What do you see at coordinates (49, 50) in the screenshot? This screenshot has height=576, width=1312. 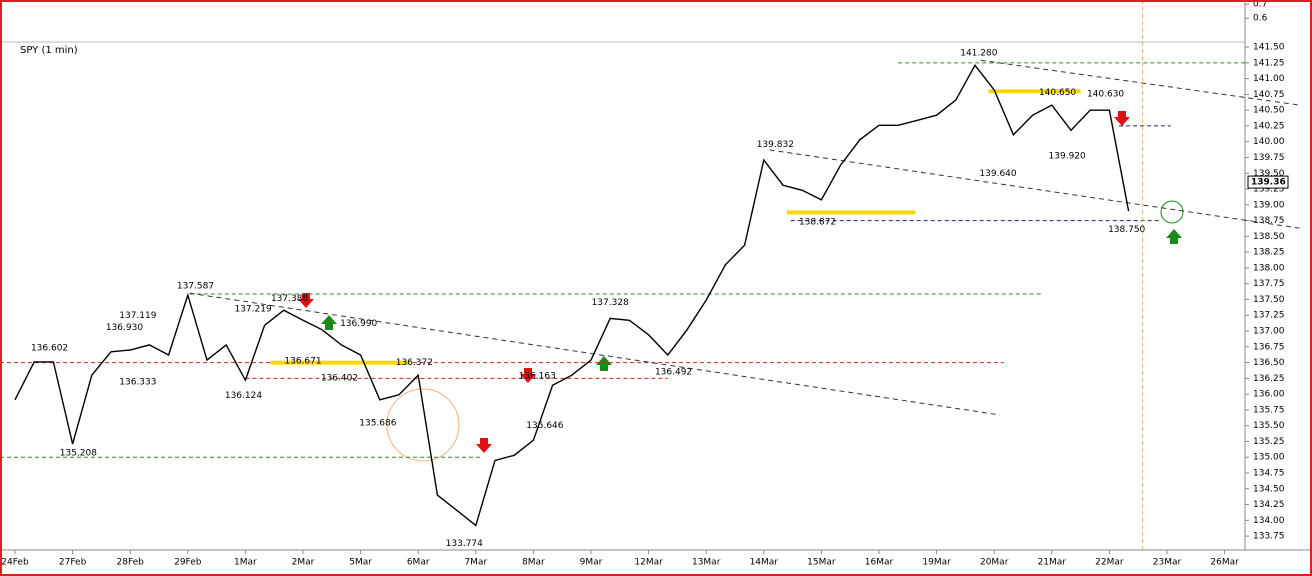 I see `chart-title: SPY (1 min)` at bounding box center [49, 50].